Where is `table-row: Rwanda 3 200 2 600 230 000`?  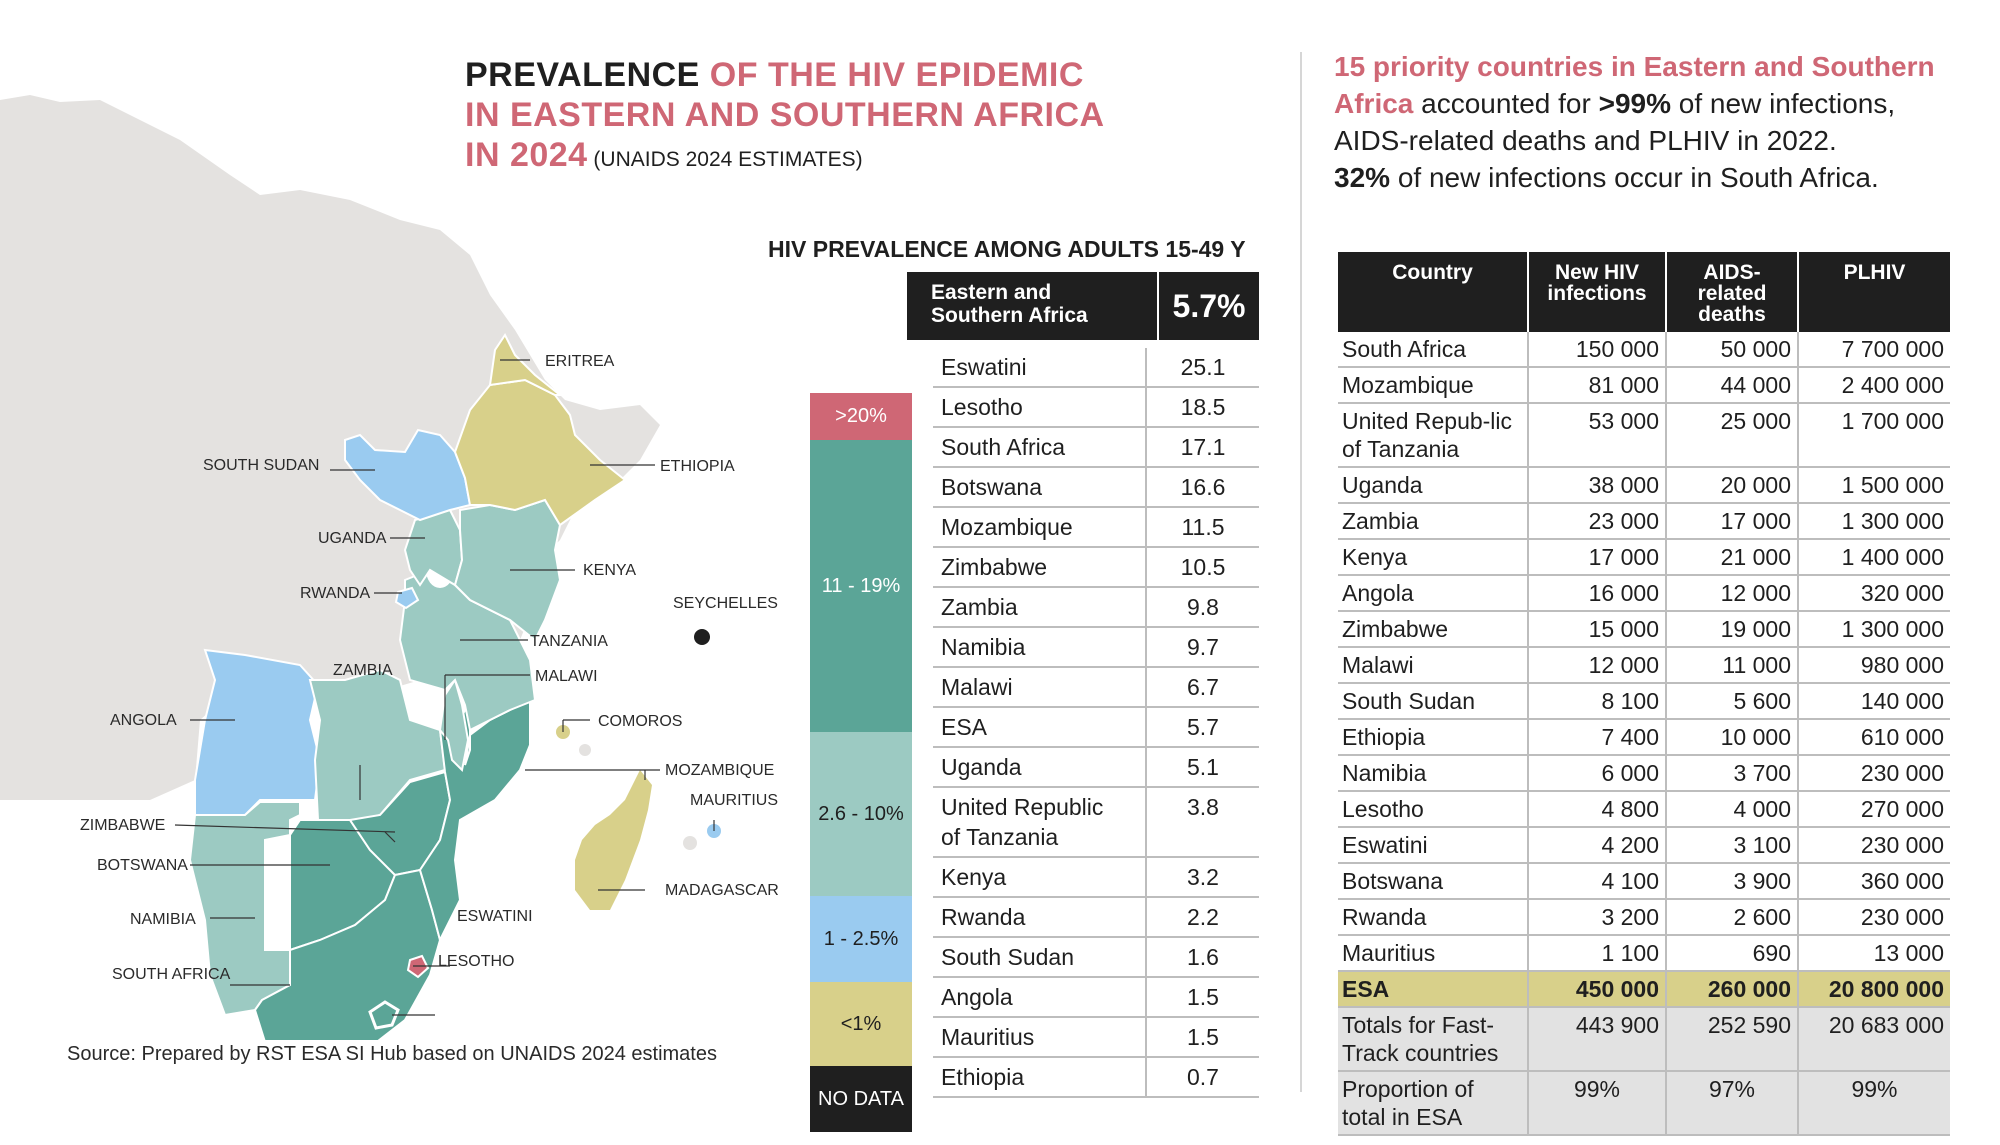 table-row: Rwanda 3 200 2 600 230 000 is located at coordinates (1644, 917).